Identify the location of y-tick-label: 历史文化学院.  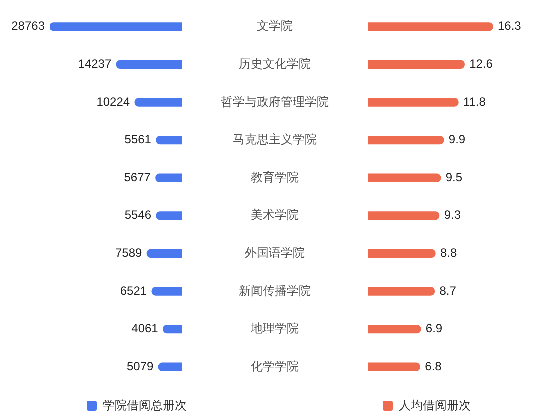
(275, 64).